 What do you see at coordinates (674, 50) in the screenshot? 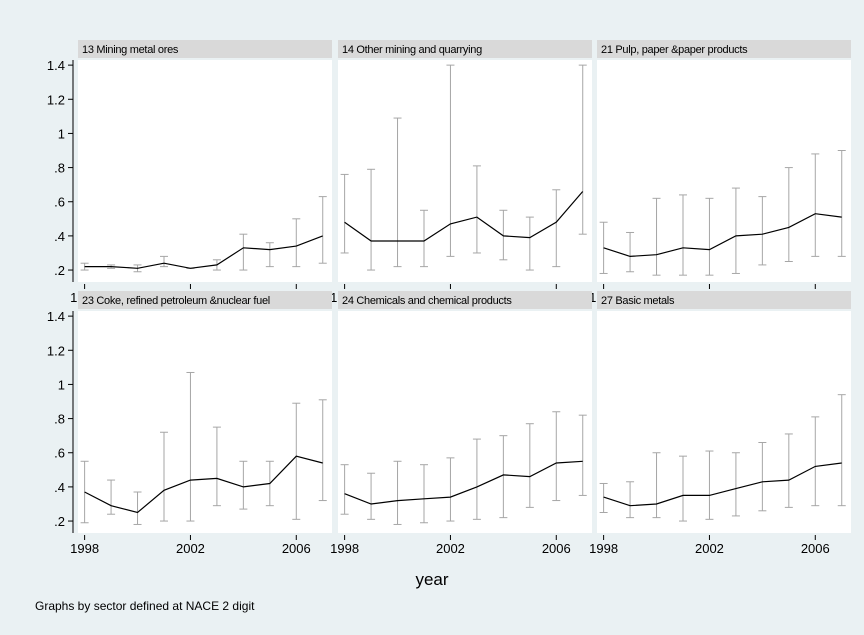
I see `panel-title: 21 Pulp, paper &paper products` at bounding box center [674, 50].